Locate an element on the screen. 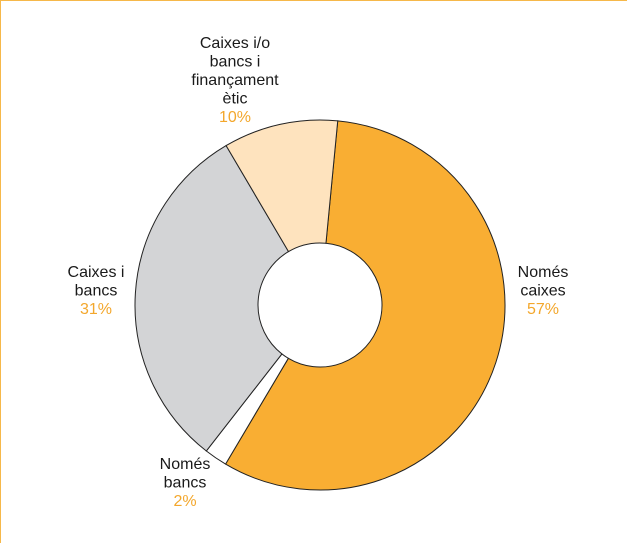  slice-percent-label: 57% is located at coordinates (543, 309).